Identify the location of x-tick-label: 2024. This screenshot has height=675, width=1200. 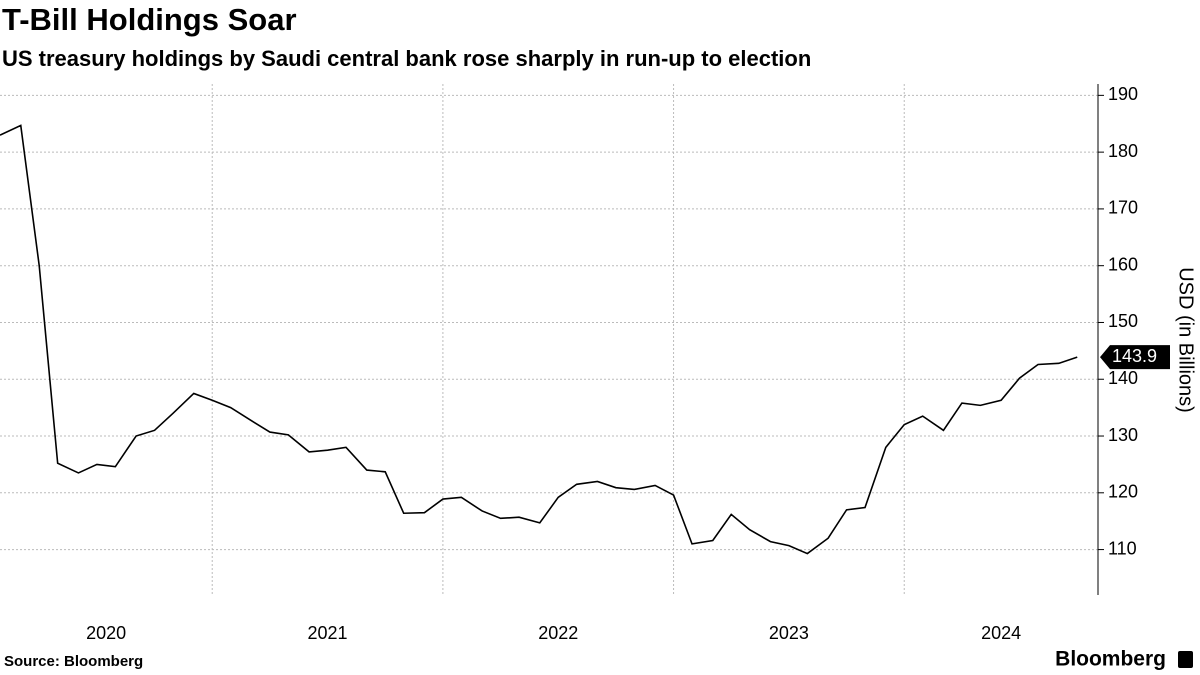
(1001, 633).